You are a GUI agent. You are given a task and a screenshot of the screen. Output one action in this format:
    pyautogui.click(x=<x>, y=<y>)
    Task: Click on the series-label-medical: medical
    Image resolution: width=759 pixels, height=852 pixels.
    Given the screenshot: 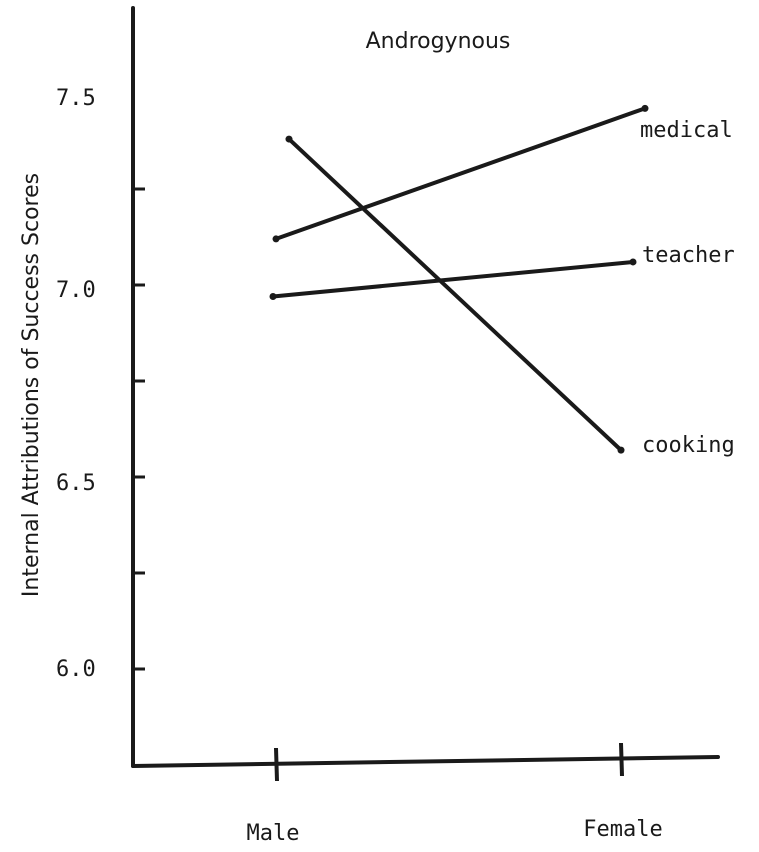 What is the action you would take?
    pyautogui.click(x=686, y=130)
    